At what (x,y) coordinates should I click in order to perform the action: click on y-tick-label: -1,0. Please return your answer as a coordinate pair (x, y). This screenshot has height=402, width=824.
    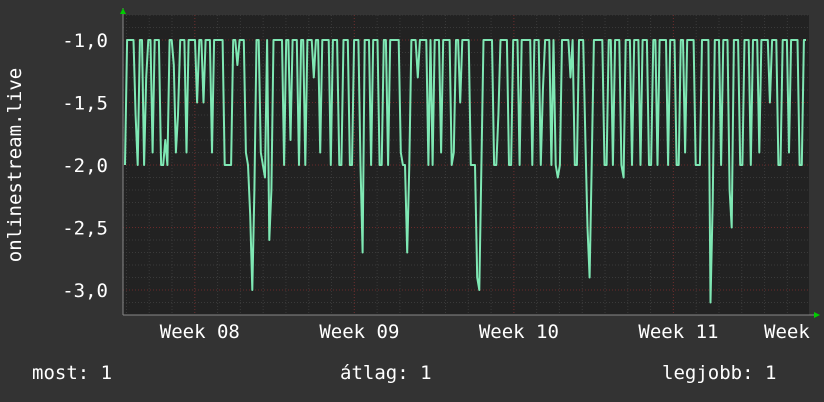
    Looking at the image, I should click on (85, 41).